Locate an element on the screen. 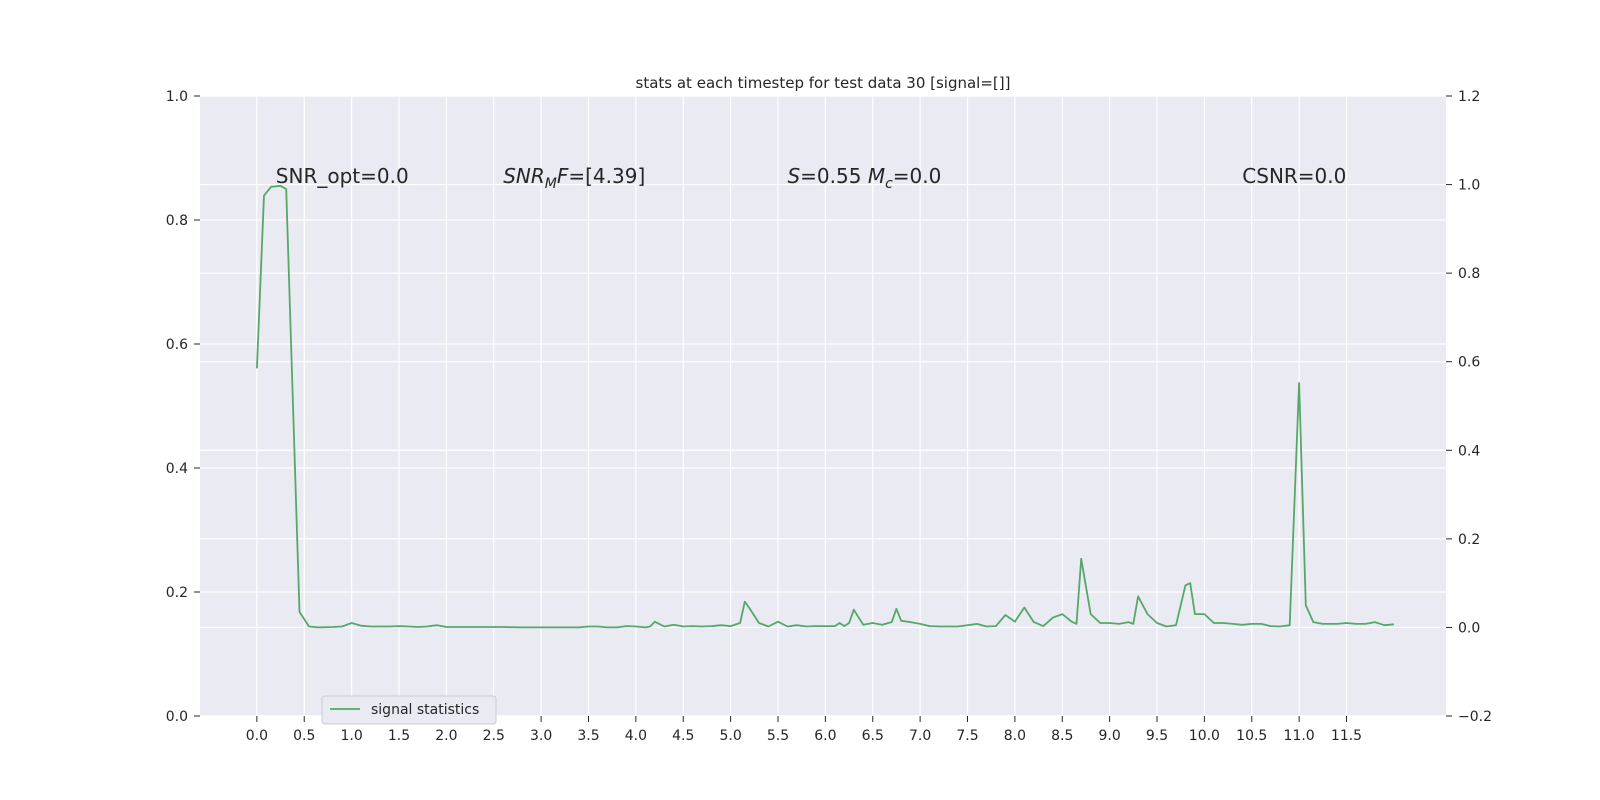  x-tick-label: 5.5 is located at coordinates (778, 736).